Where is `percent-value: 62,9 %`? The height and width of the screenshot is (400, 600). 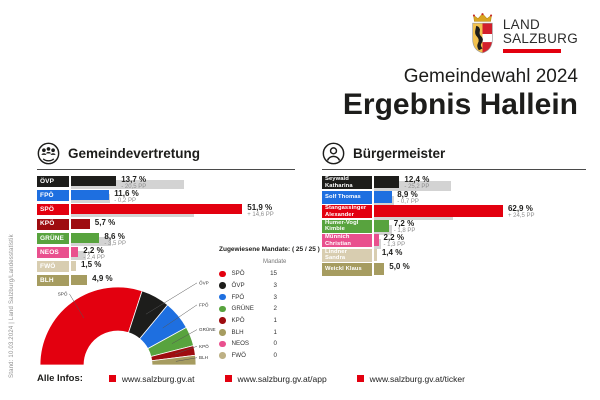
percent-value: 62,9 % is located at coordinates (520, 208).